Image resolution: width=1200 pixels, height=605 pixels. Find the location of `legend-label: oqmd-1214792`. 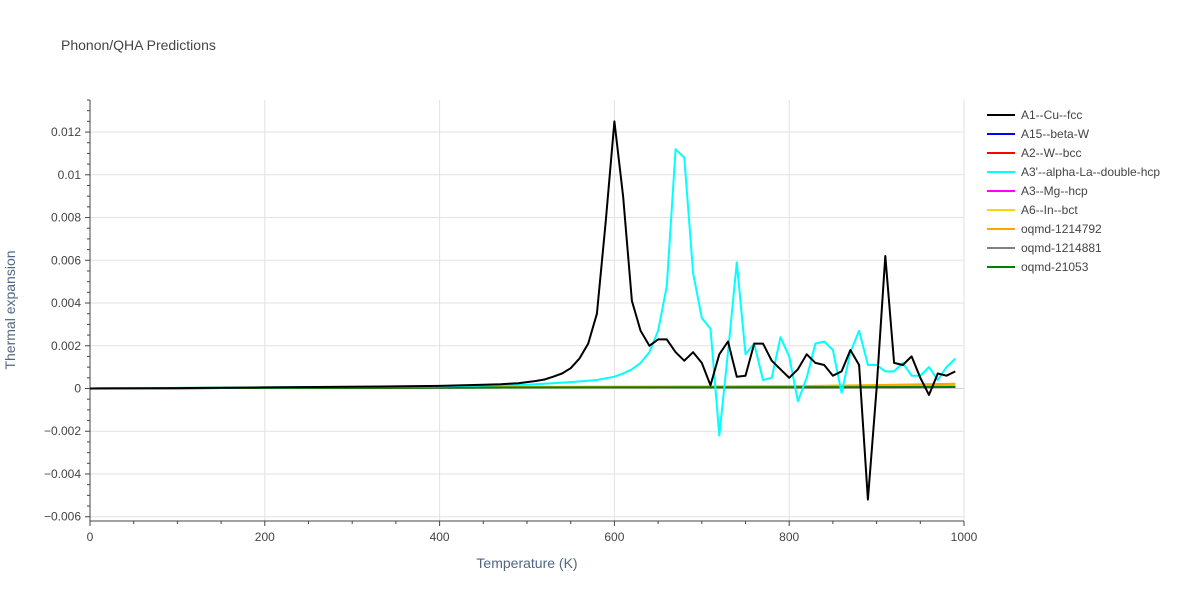

legend-label: oqmd-1214792 is located at coordinates (1061, 229).